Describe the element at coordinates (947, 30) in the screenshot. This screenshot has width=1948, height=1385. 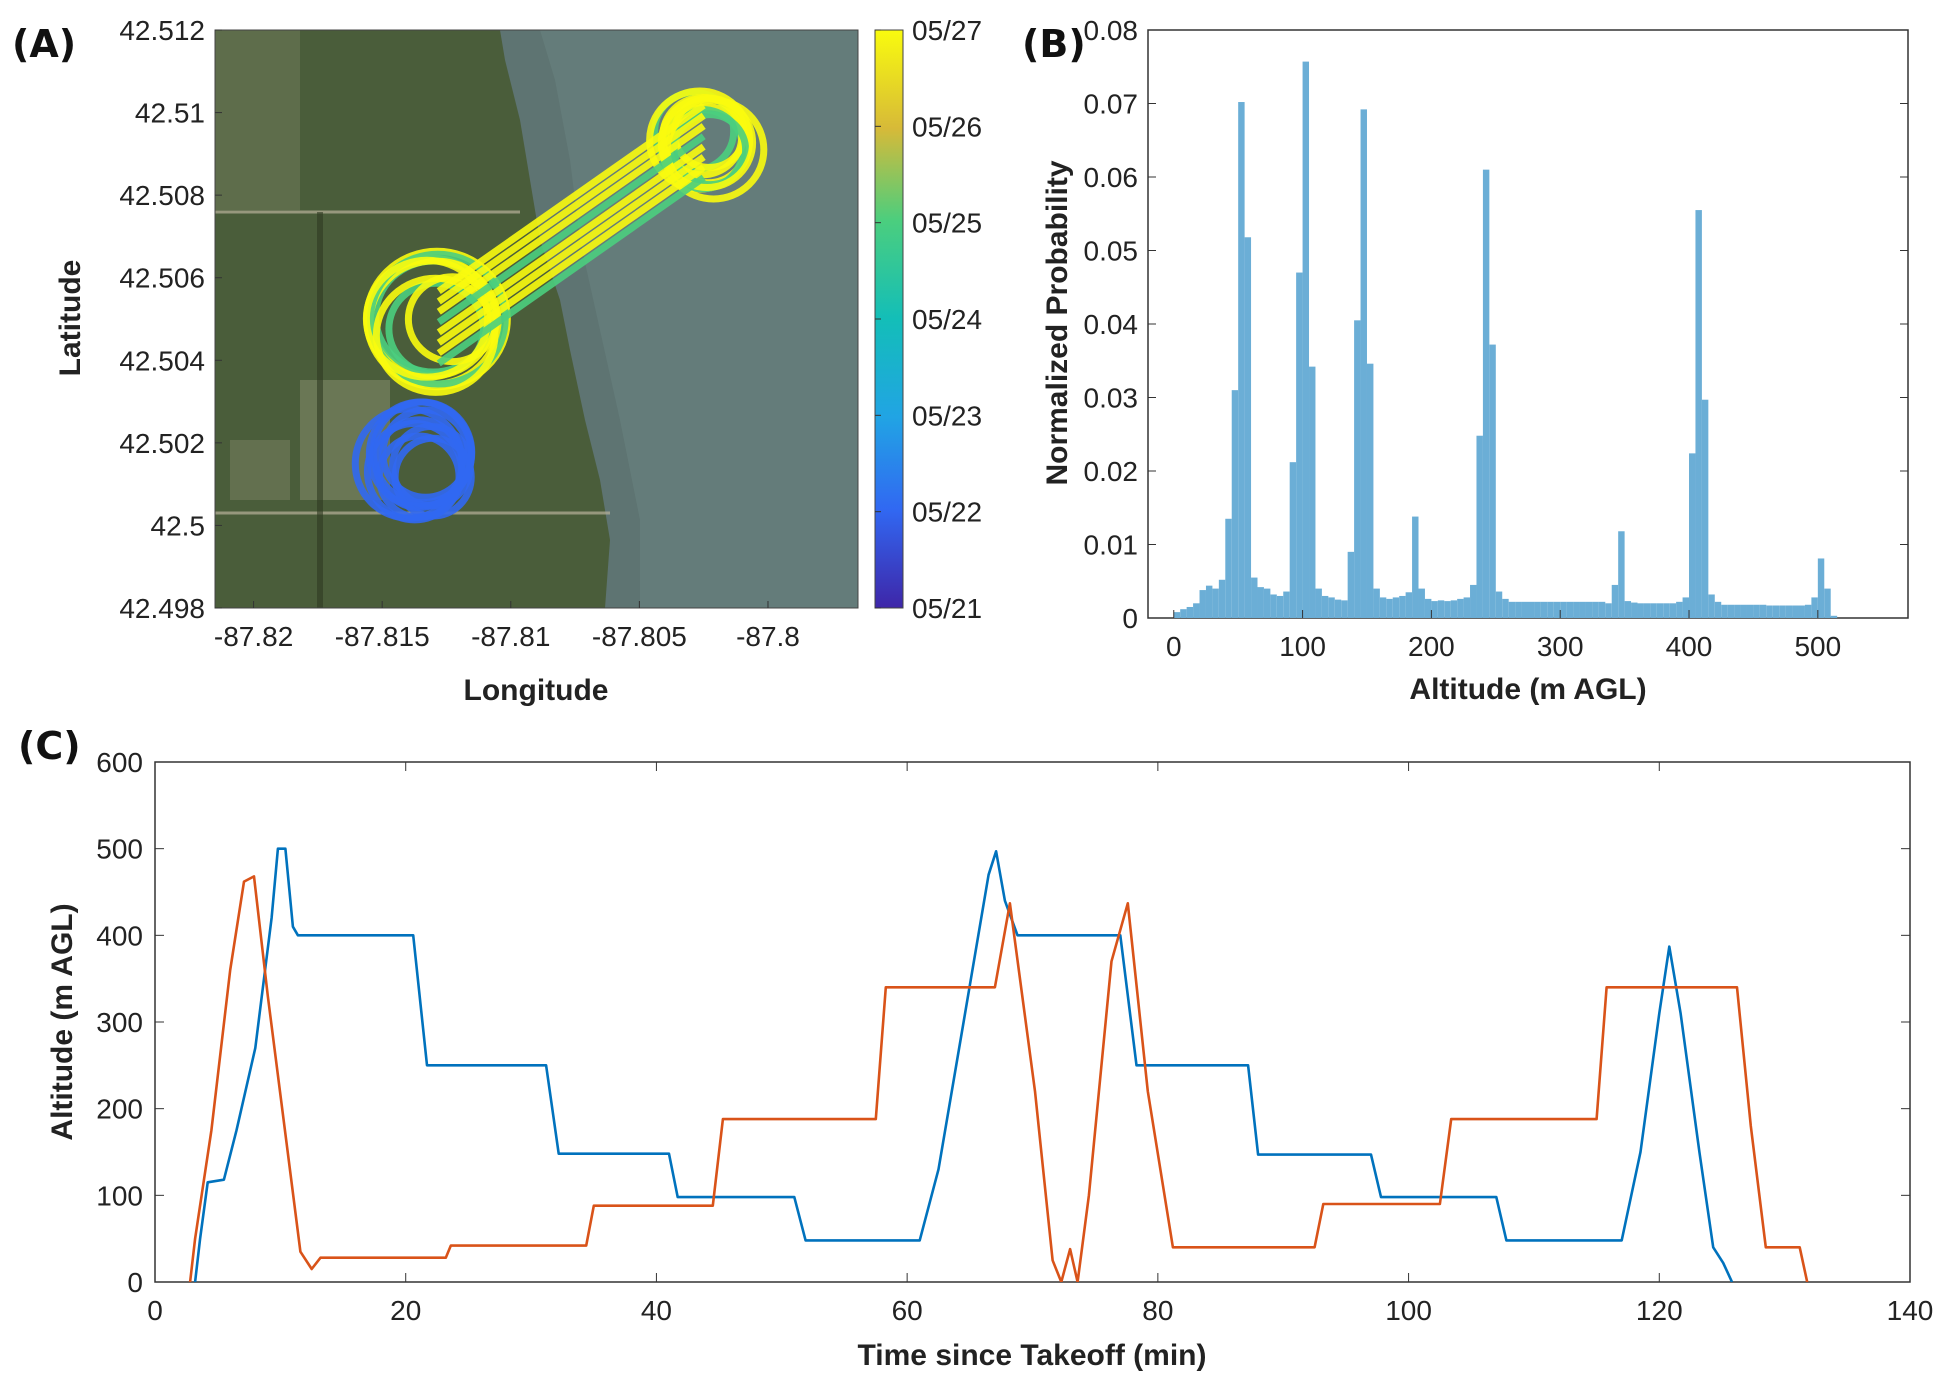
I see `colorbar-tick-label: 05/27` at that location.